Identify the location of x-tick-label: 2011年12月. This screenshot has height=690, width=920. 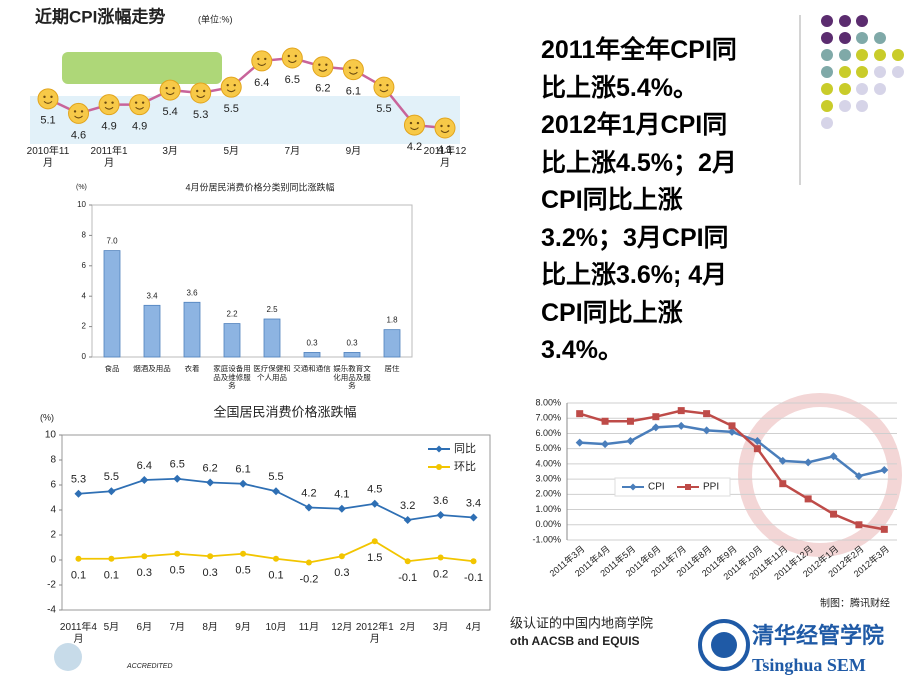
(445, 157).